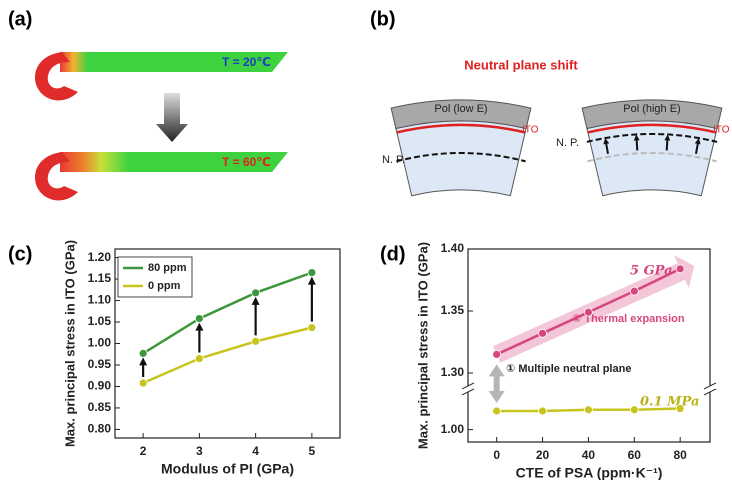  I want to click on diagram, so click(556, 148).